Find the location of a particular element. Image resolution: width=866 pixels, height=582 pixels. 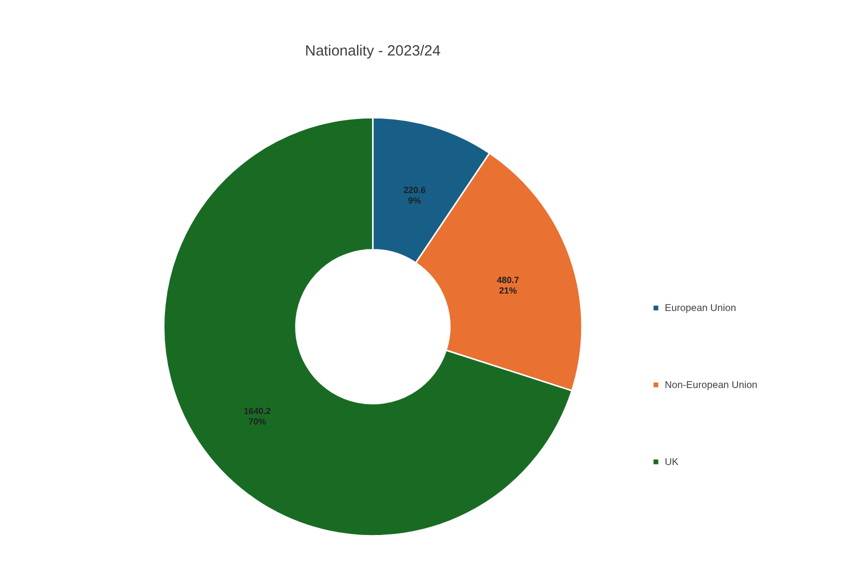

legend-label: Non-European Union is located at coordinates (711, 385).